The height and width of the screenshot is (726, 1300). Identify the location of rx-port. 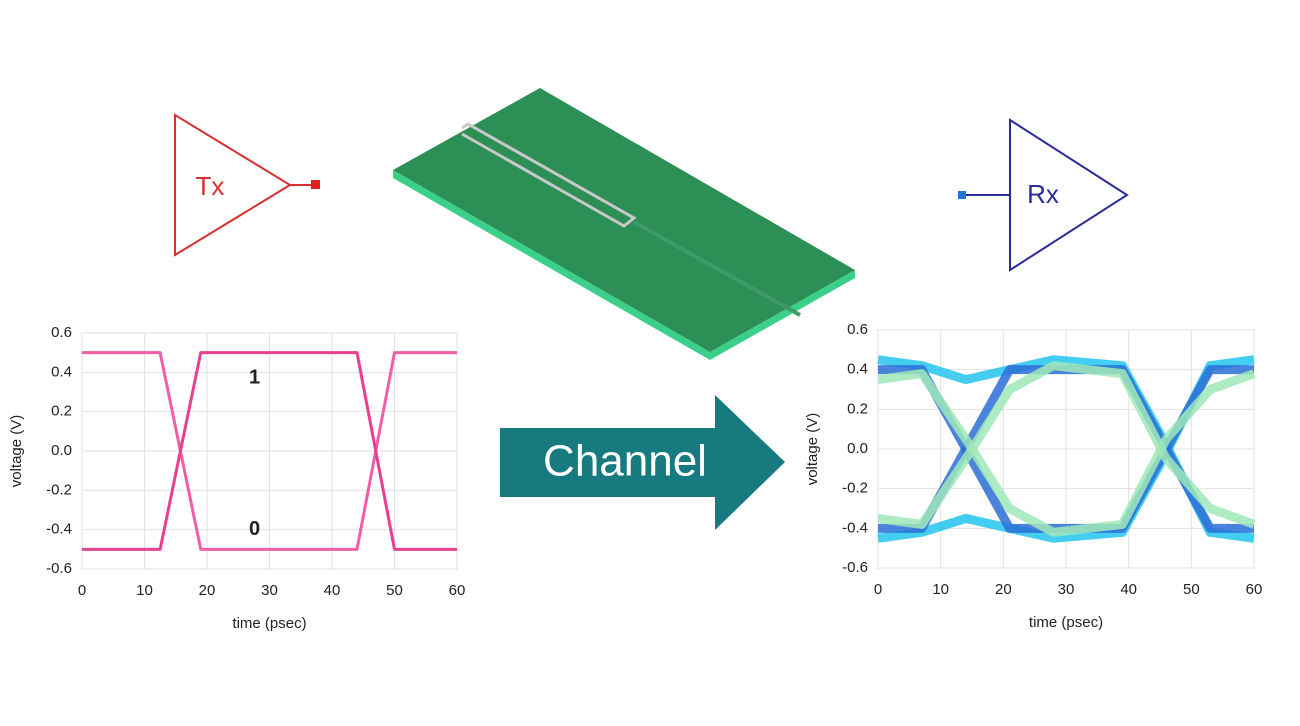
(962, 195).